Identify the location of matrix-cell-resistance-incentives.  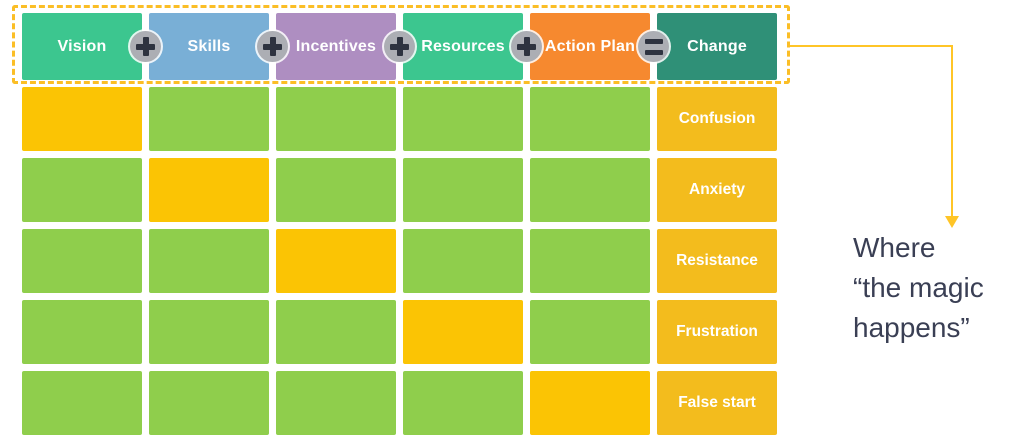
(336, 261).